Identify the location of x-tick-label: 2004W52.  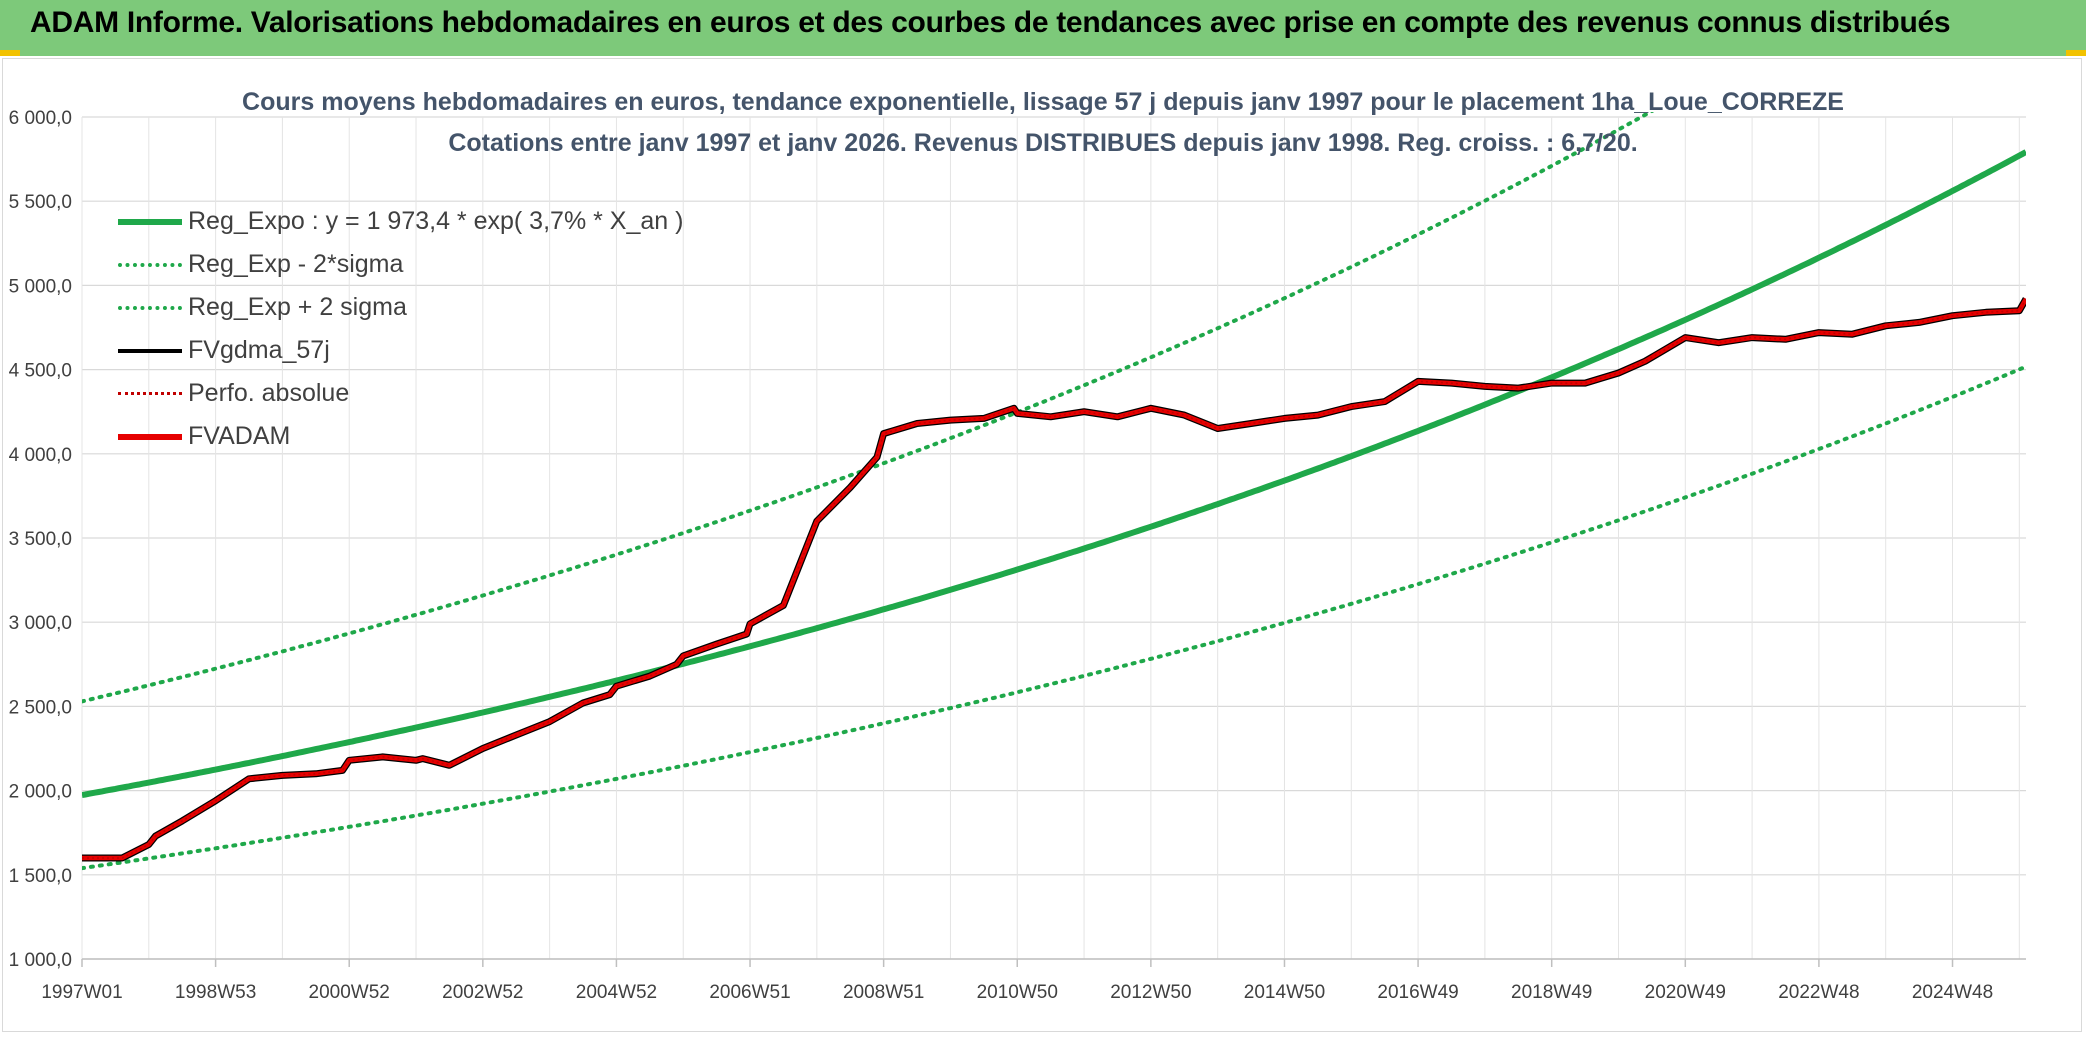
(616, 992).